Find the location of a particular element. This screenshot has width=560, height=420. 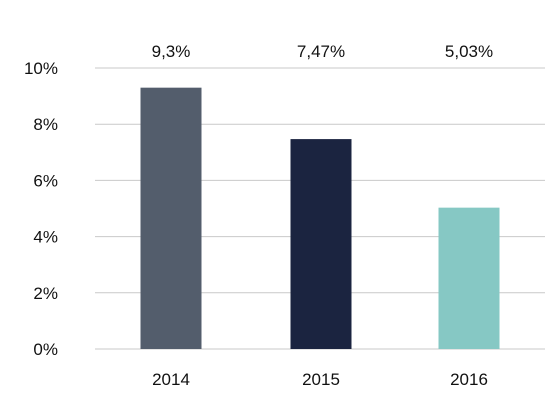

y-tick-label: 8% is located at coordinates (45, 124).